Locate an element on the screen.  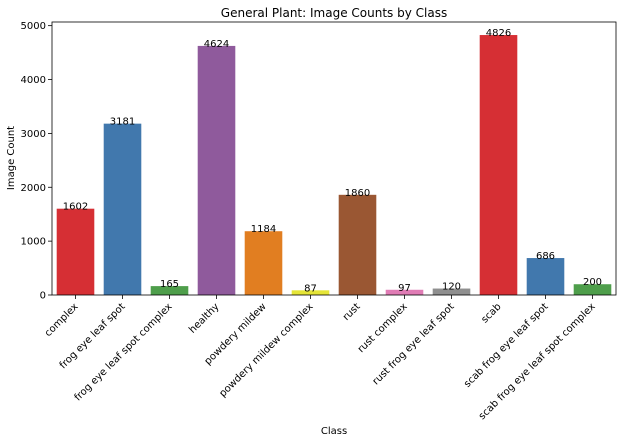
data-label: 200 is located at coordinates (592, 282).